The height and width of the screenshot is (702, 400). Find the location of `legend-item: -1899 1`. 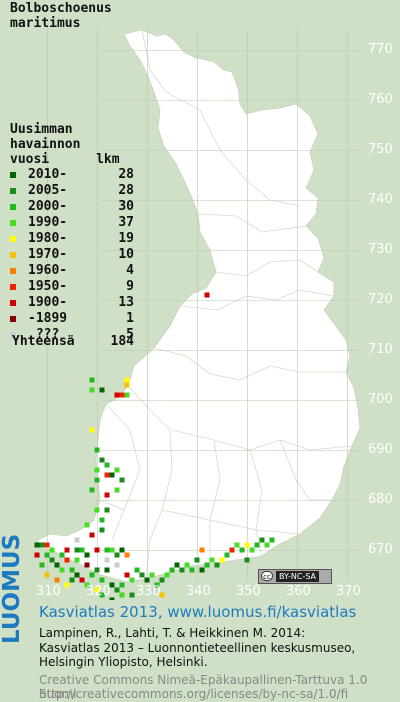

legend-item: -1899 1 is located at coordinates (76, 319).